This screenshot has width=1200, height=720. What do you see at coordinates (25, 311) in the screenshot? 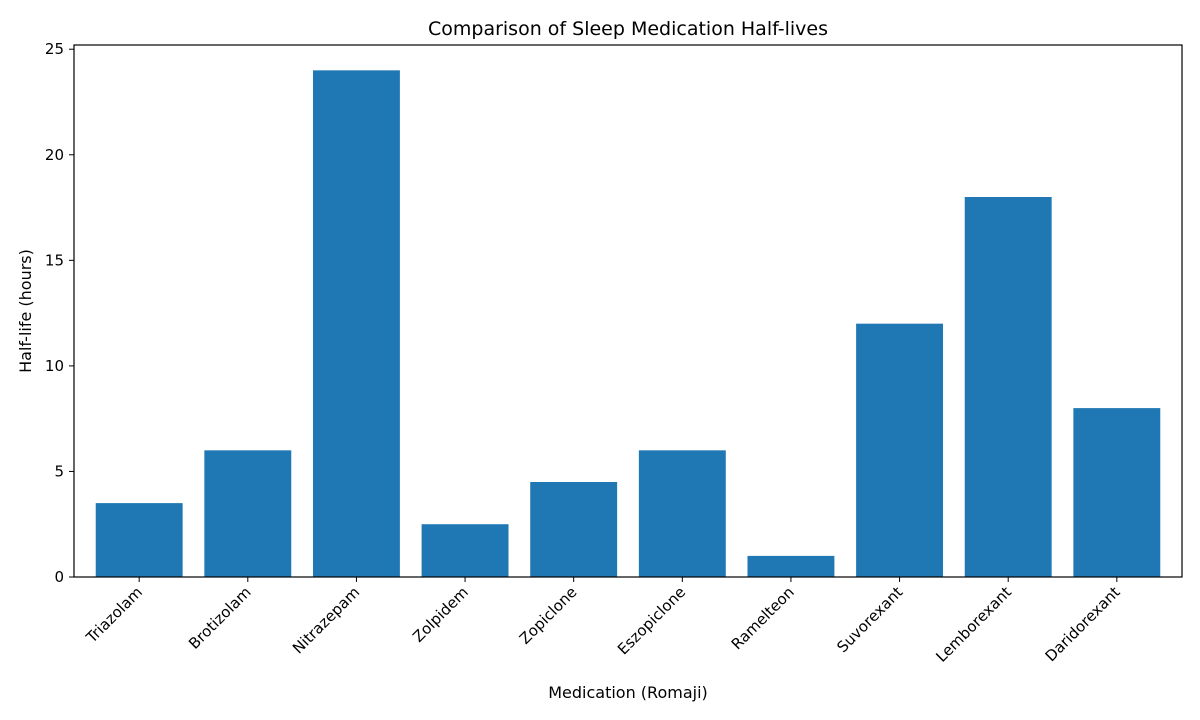
I see `y-axis-label: Half-life (hours)` at bounding box center [25, 311].